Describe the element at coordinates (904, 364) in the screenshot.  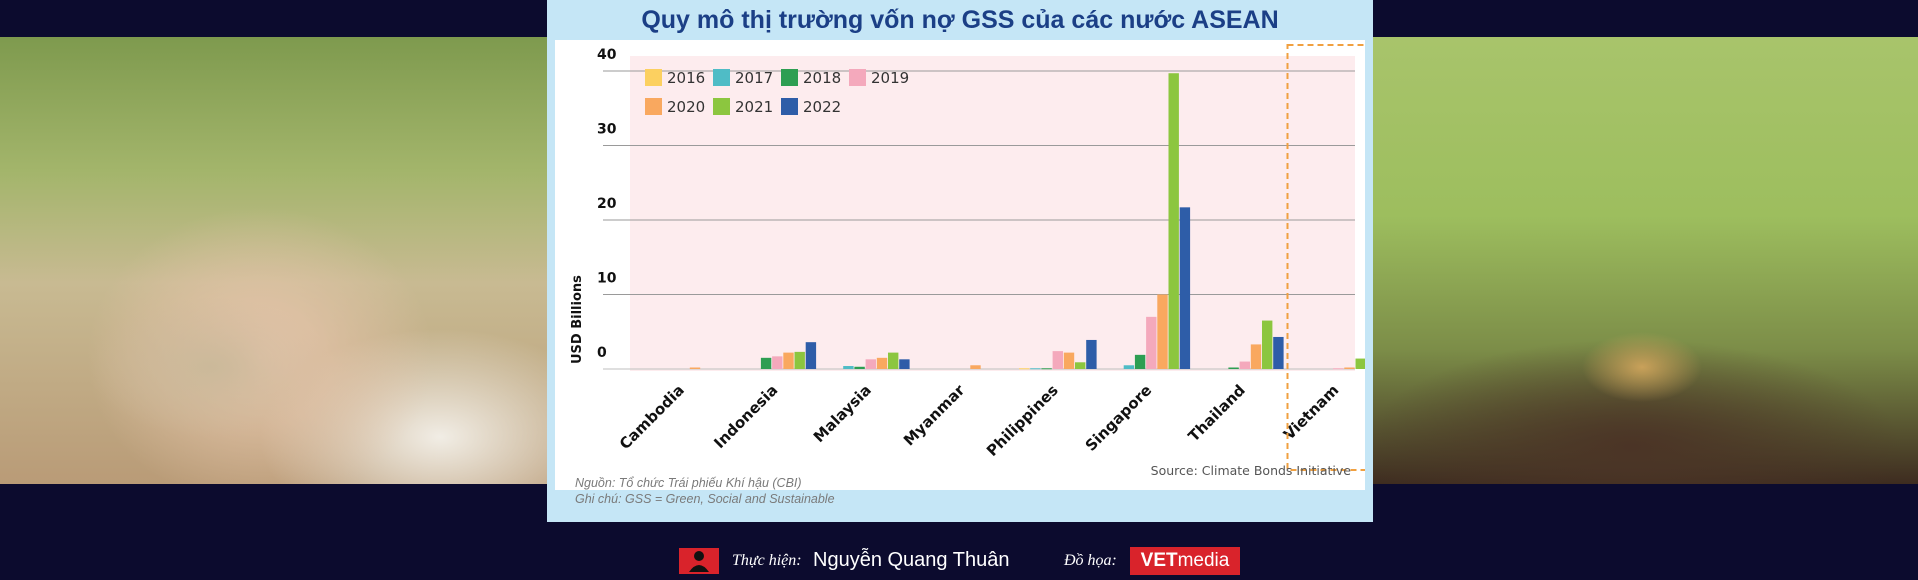
I see `bar-malaysia-2022` at that location.